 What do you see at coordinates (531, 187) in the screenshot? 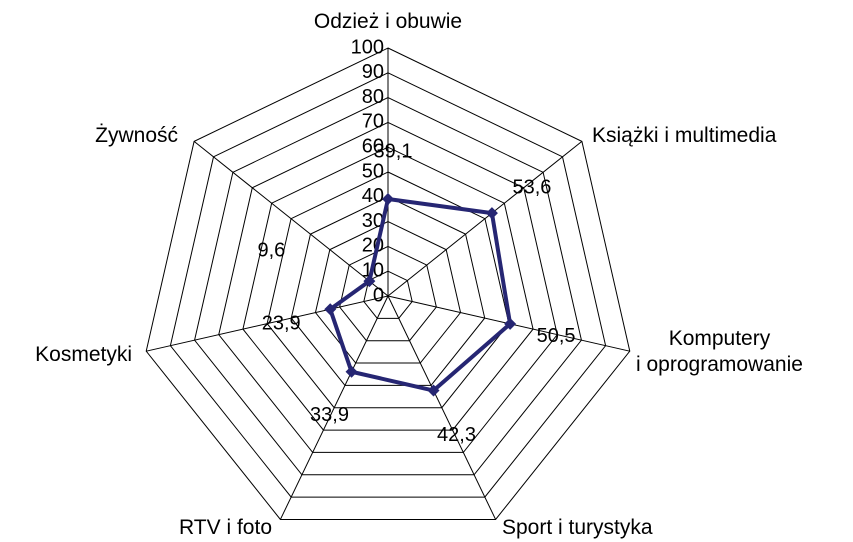
I see `value-label: 53,6` at bounding box center [531, 187].